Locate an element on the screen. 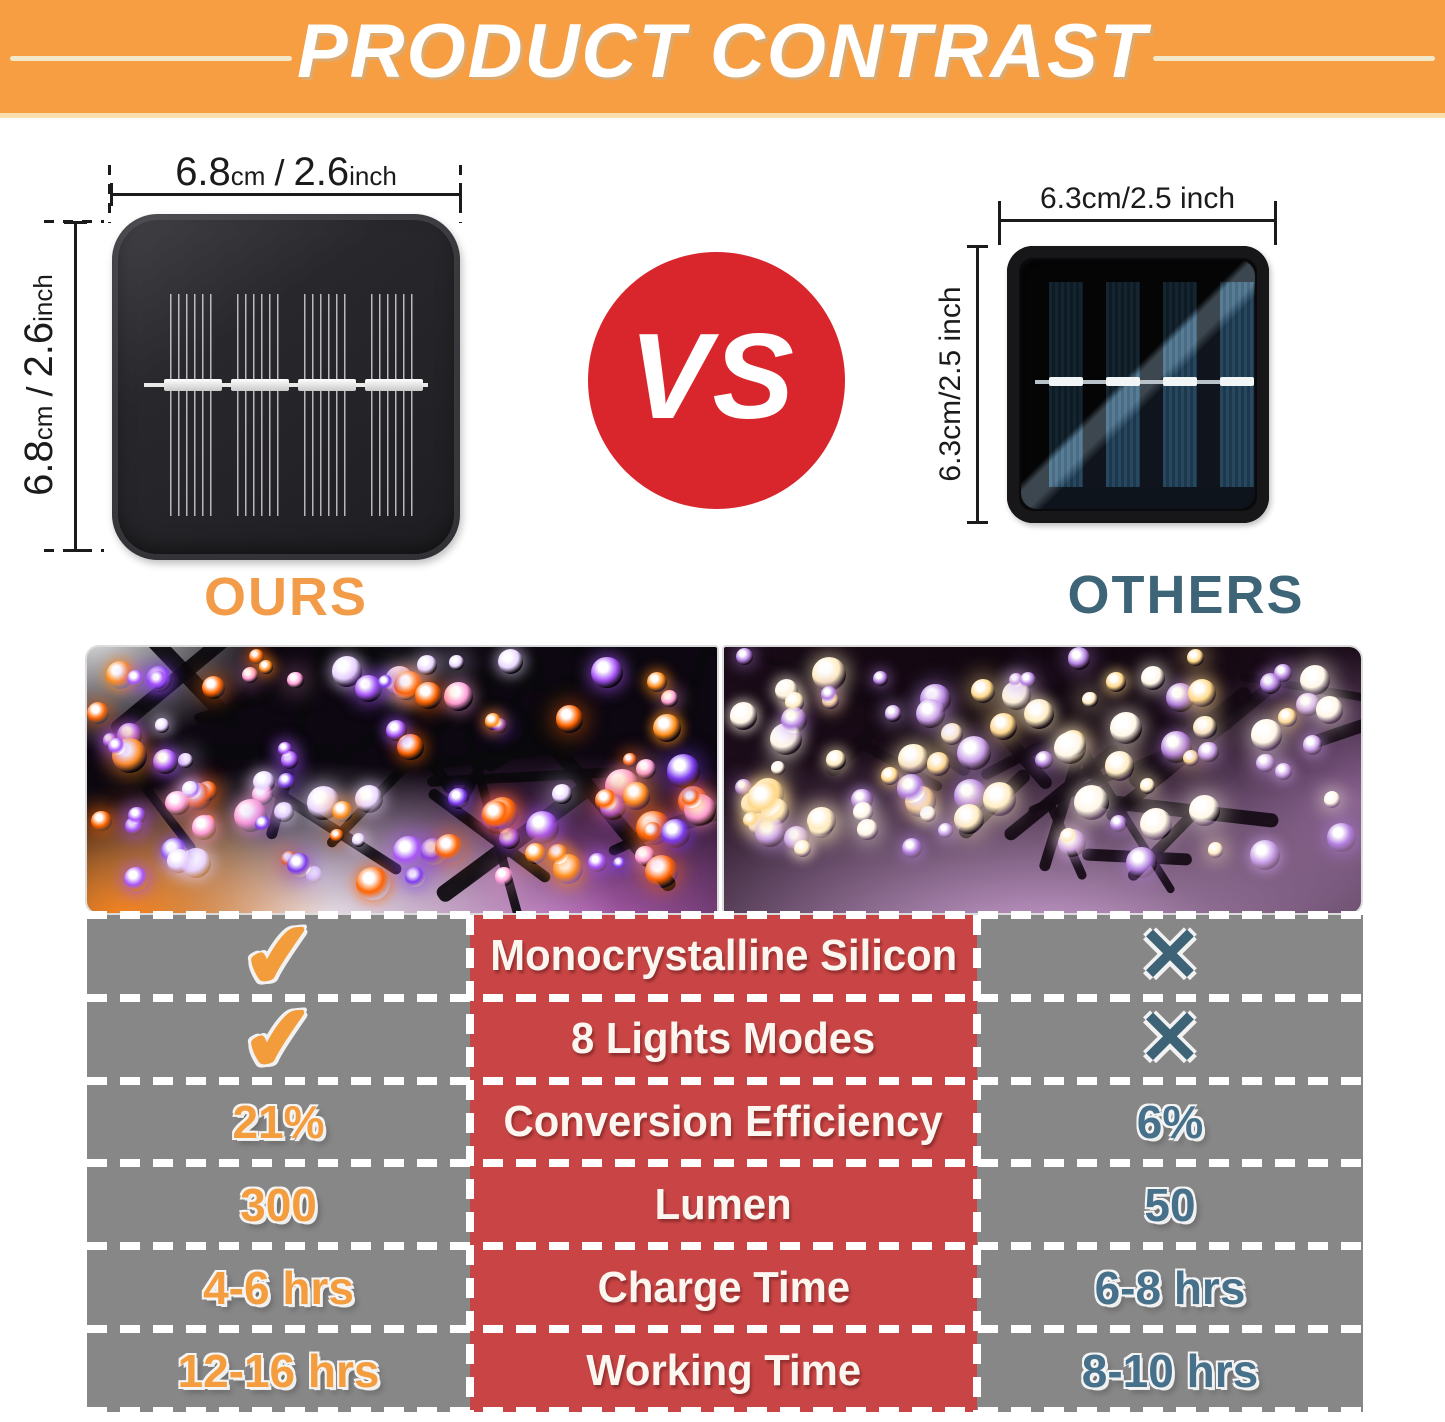 The width and height of the screenshot is (1445, 1422). feature-label: Conversion Efficiency is located at coordinates (723, 1122).